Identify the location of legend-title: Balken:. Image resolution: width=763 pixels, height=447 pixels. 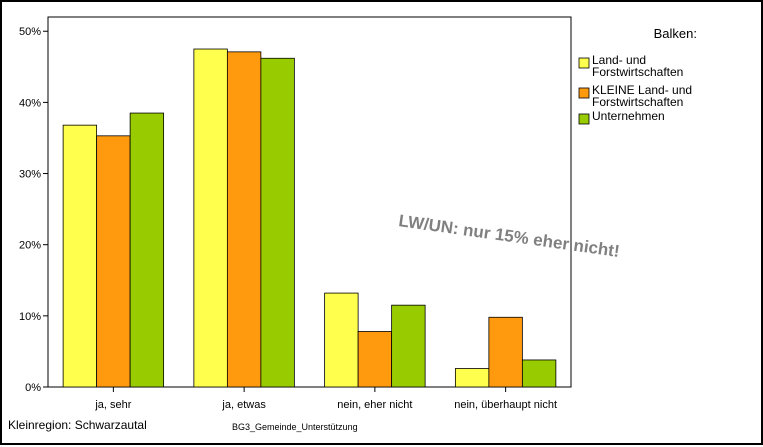
(675, 33).